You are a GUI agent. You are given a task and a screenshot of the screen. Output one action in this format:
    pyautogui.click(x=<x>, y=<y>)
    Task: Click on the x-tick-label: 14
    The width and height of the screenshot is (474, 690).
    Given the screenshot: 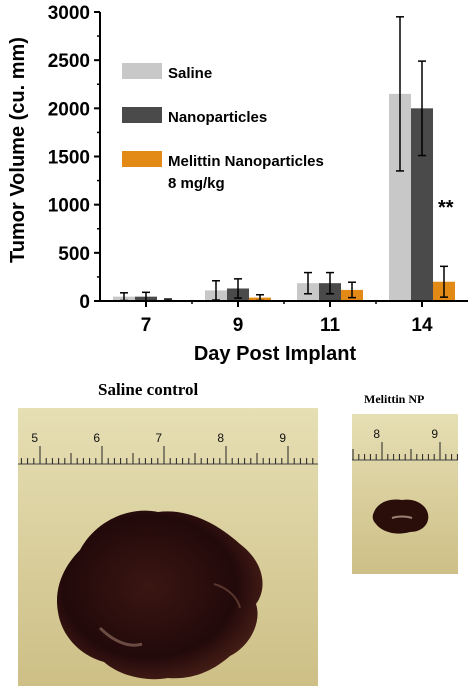 What is the action you would take?
    pyautogui.click(x=422, y=325)
    